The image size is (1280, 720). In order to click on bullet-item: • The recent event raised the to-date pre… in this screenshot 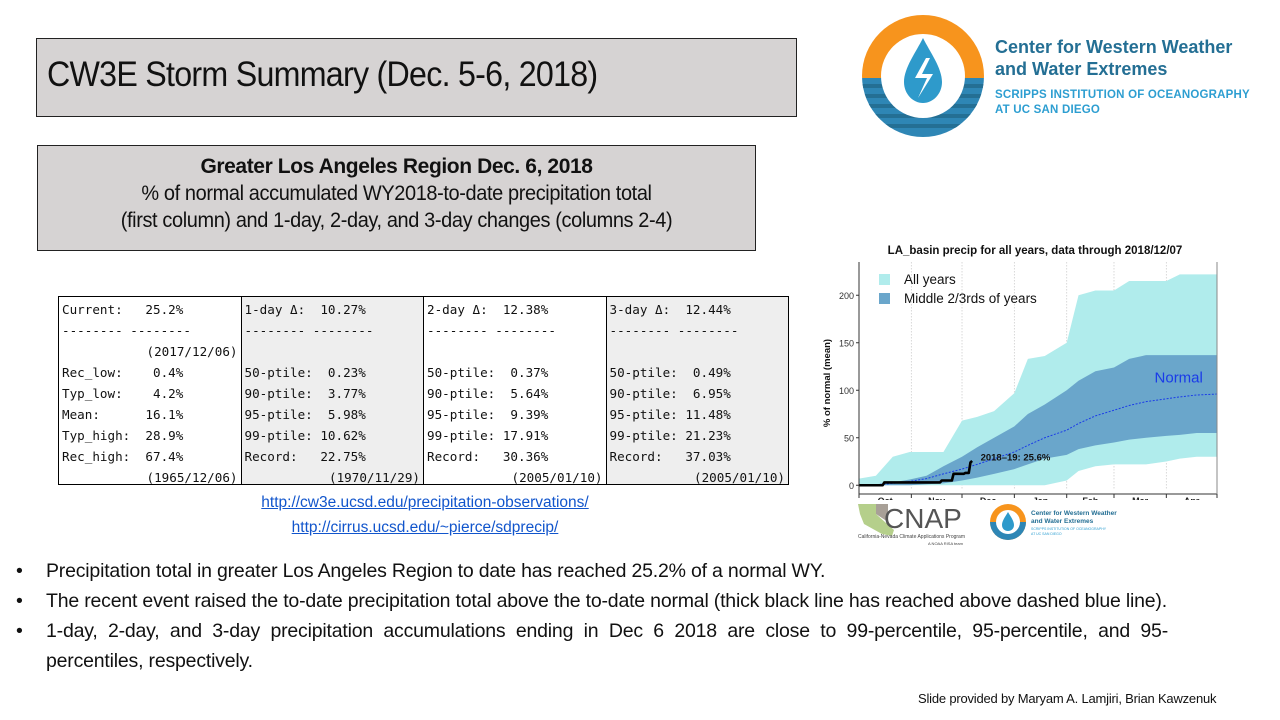, I will do `click(592, 601)`.